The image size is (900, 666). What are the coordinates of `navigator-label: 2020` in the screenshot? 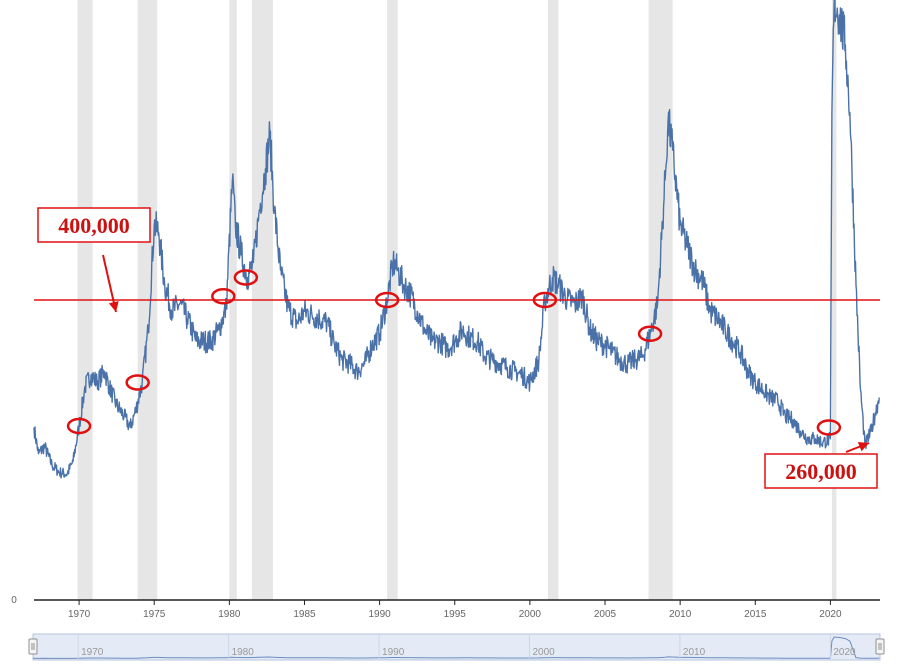 It's located at (844, 652).